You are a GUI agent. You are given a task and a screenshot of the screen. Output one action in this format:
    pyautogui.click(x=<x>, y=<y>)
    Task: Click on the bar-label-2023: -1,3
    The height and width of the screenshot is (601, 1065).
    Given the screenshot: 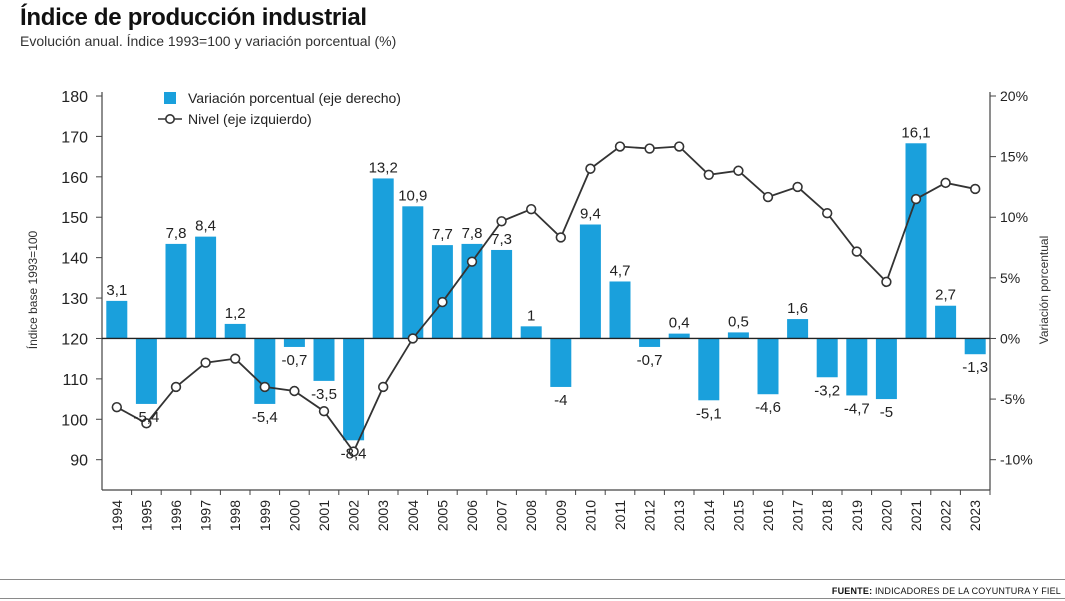 What is the action you would take?
    pyautogui.click(x=975, y=367)
    